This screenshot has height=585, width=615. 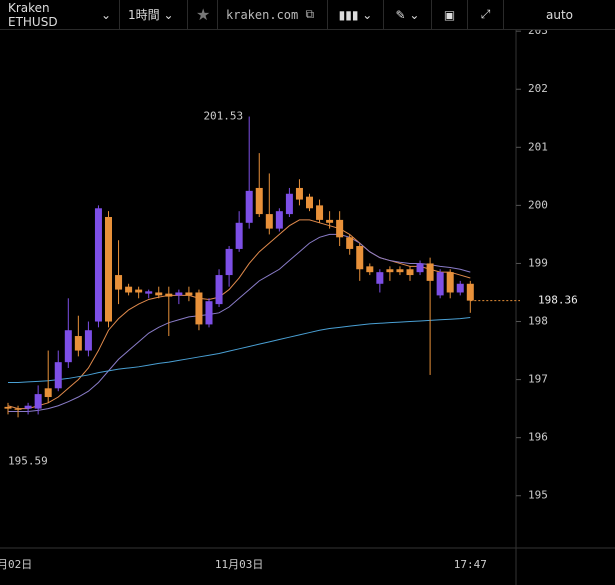 What do you see at coordinates (356, 14) in the screenshot?
I see `chart-type-button: ▮▮▮ ⌄` at bounding box center [356, 14].